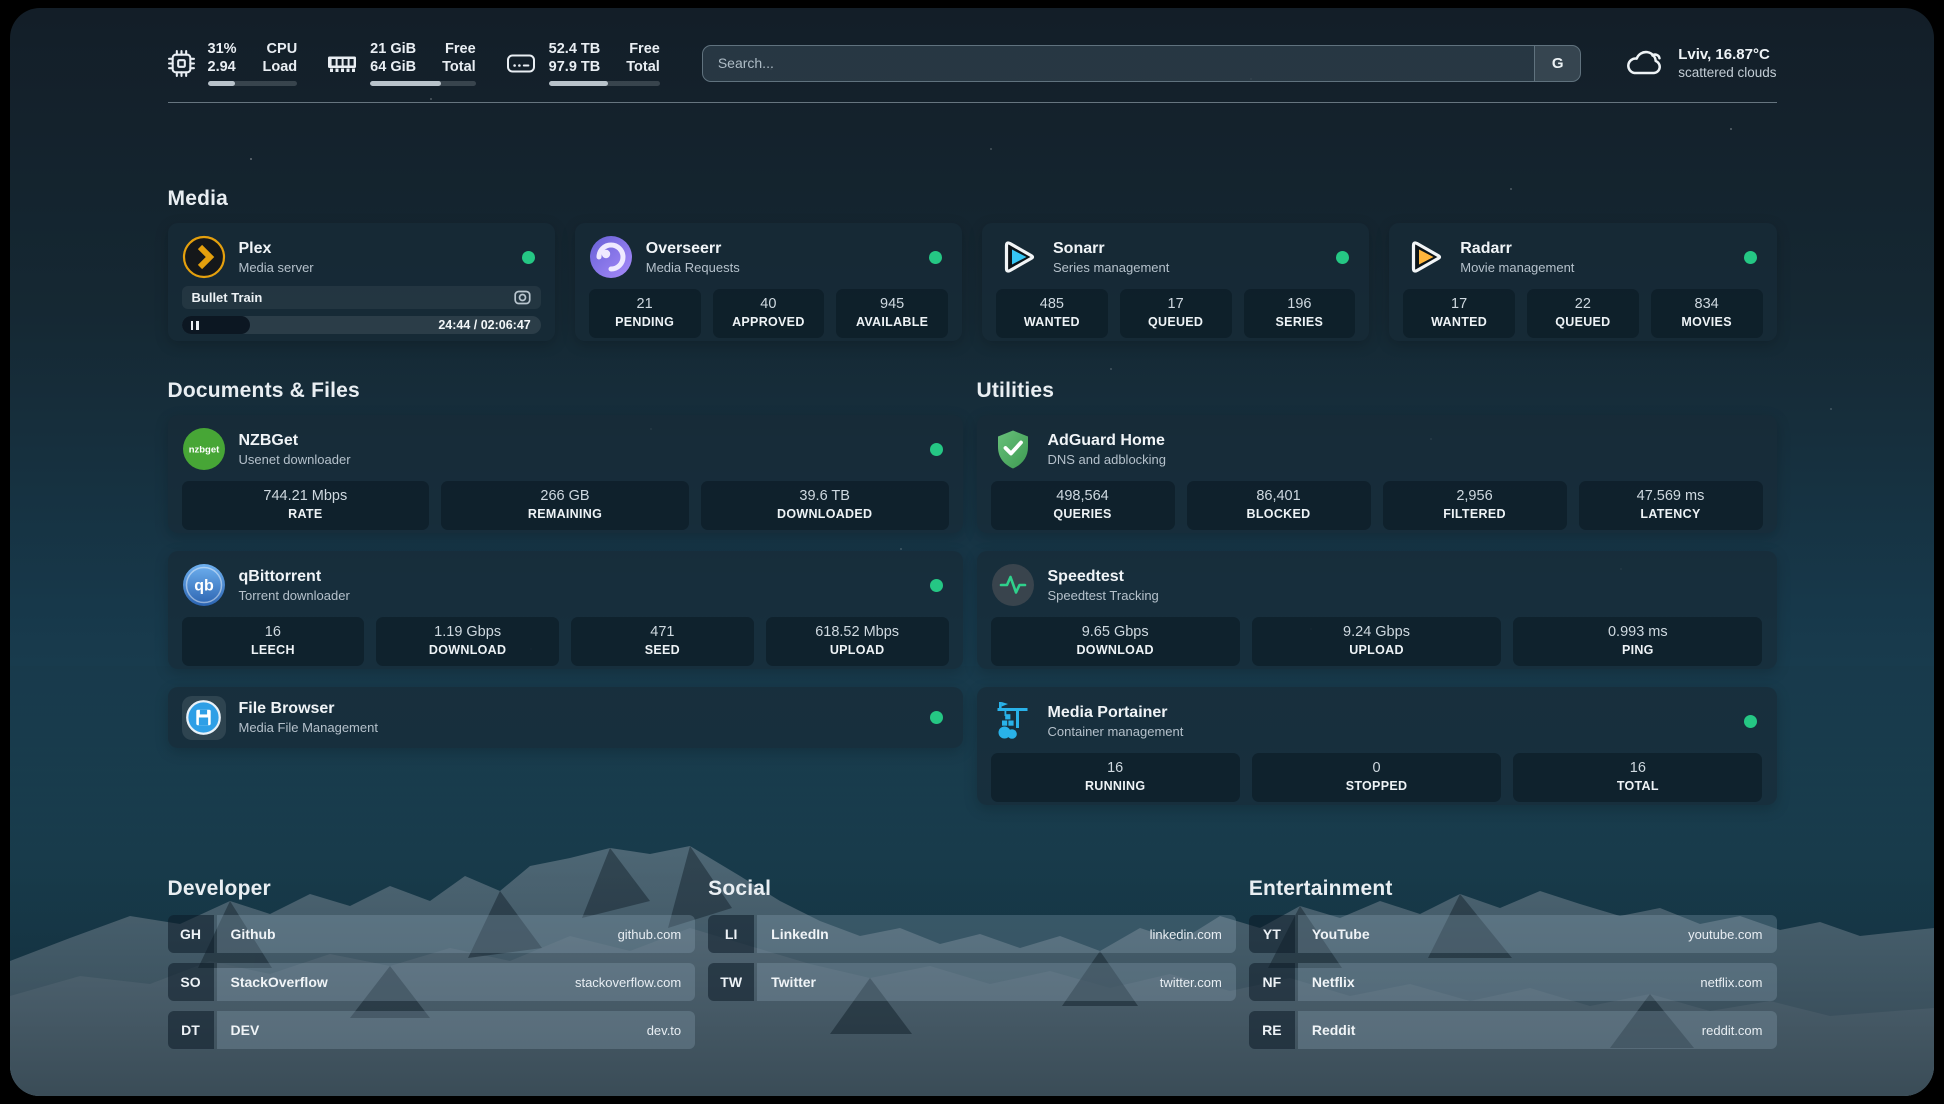 Image resolution: width=1944 pixels, height=1104 pixels. What do you see at coordinates (800, 934) in the screenshot?
I see `bookmark-name: LinkedIn` at bounding box center [800, 934].